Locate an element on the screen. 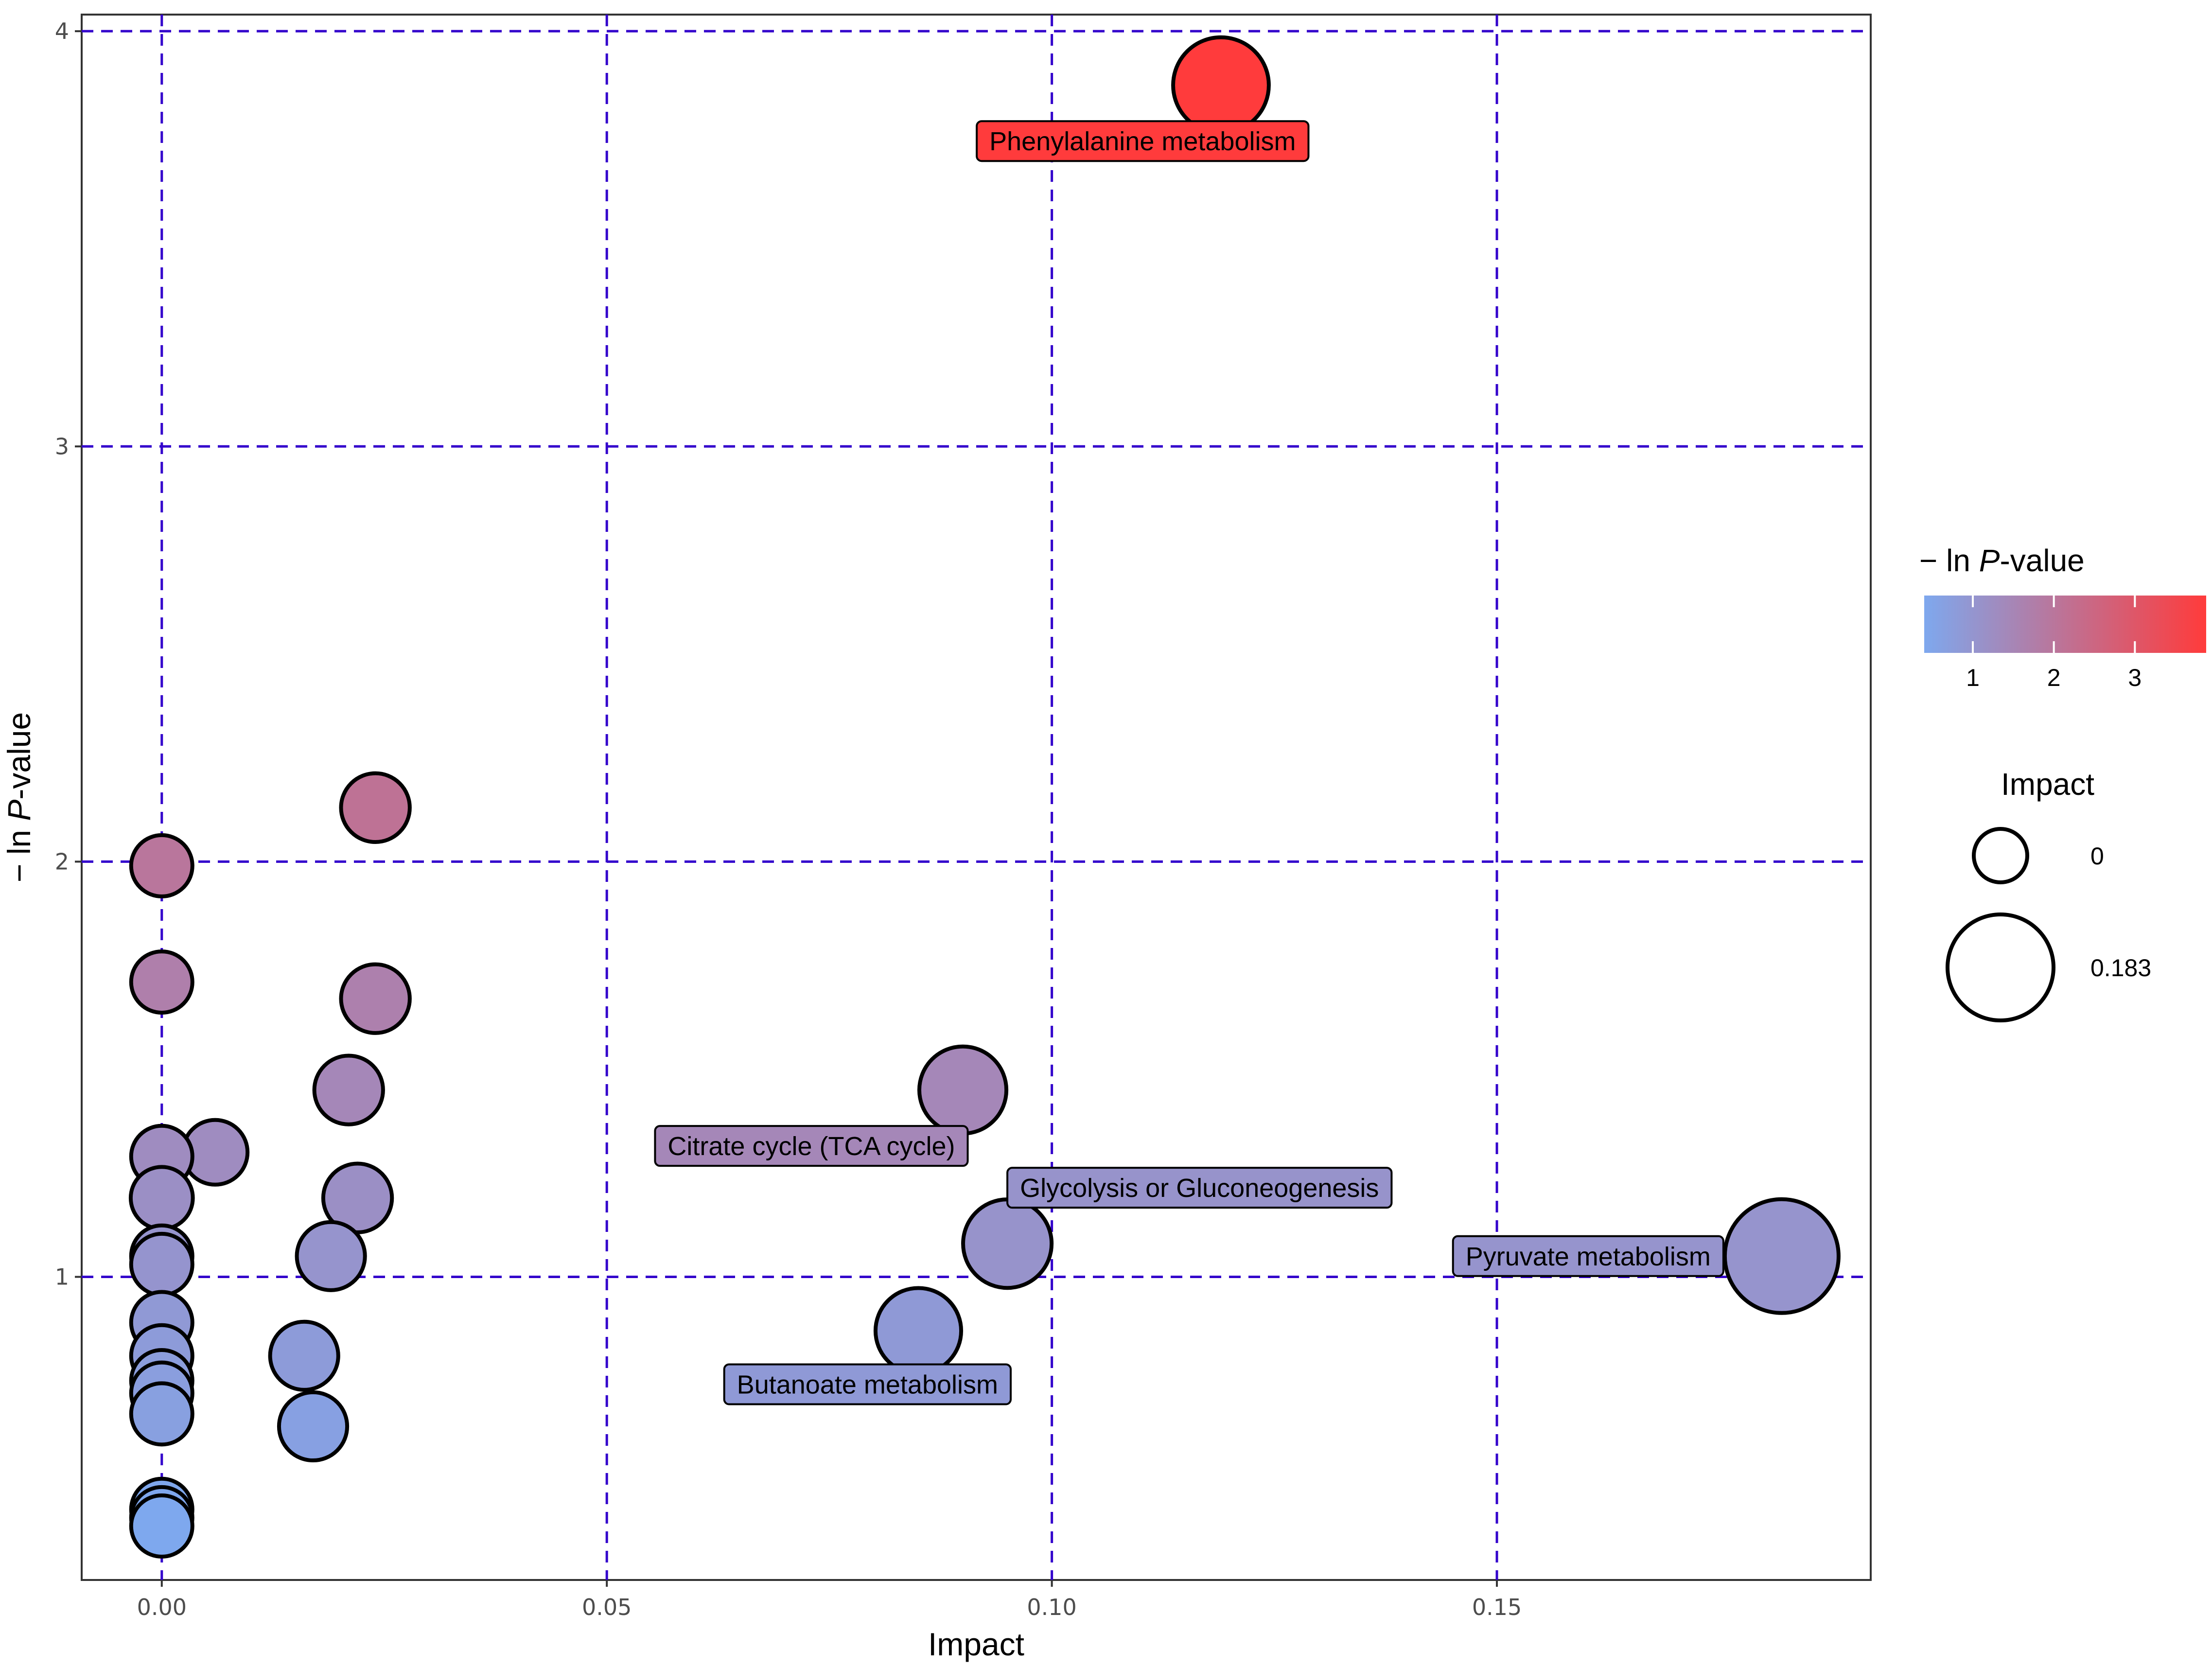 The image size is (2212, 1667). size-legend-label: 0.183 is located at coordinates (2120, 968).